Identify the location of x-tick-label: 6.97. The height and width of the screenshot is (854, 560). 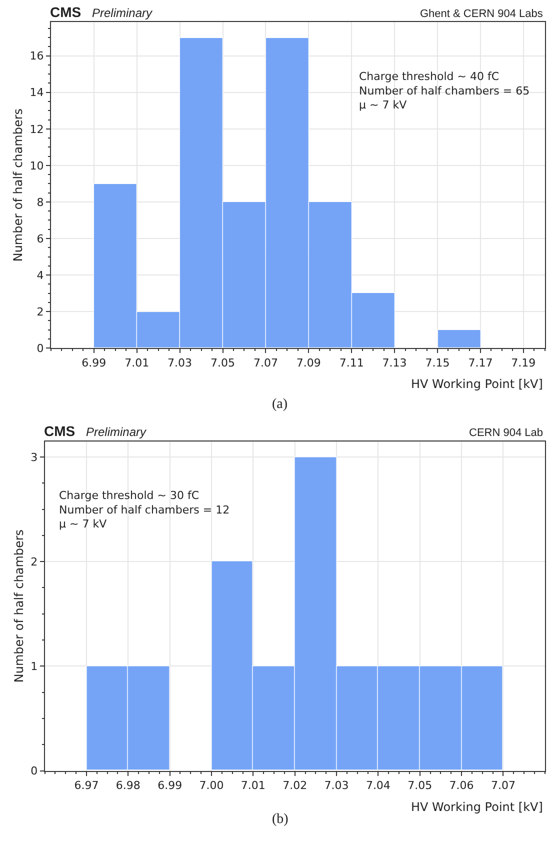
(86, 785).